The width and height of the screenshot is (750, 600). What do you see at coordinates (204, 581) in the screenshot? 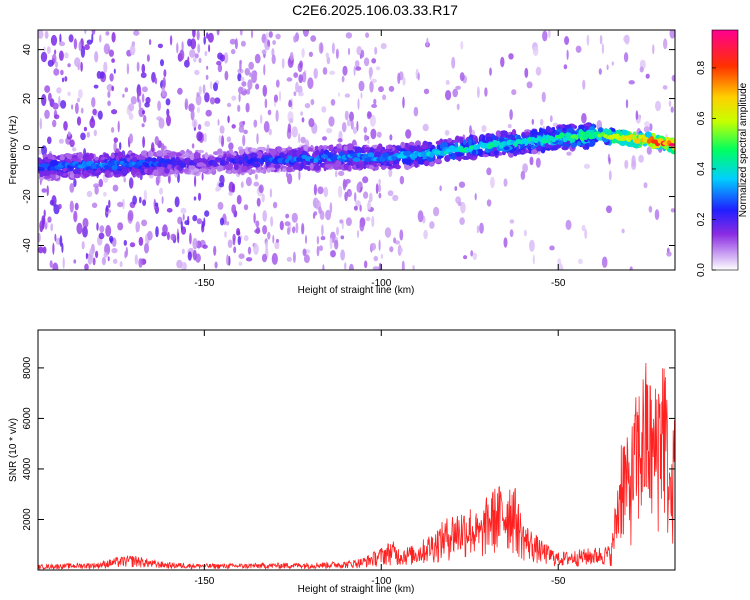
I see `snr-x-tick-label: -150` at bounding box center [204, 581].